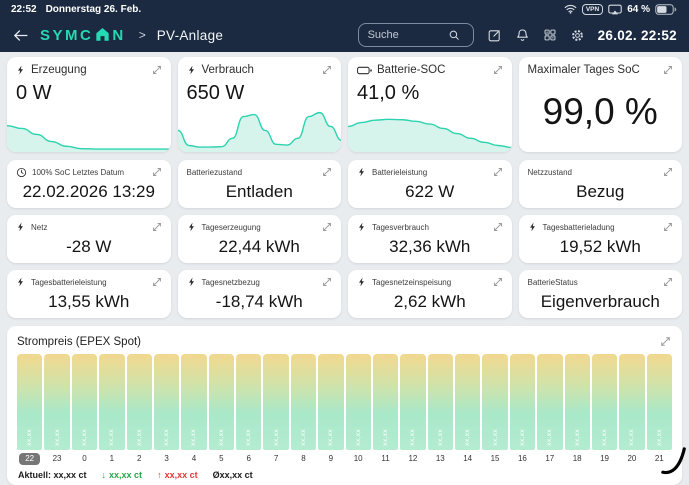 Image resolution: width=689 pixels, height=485 pixels. I want to click on tile-tagesbatterieleistung: Tagesbatterieleistung 13,55 kWh, so click(89, 294).